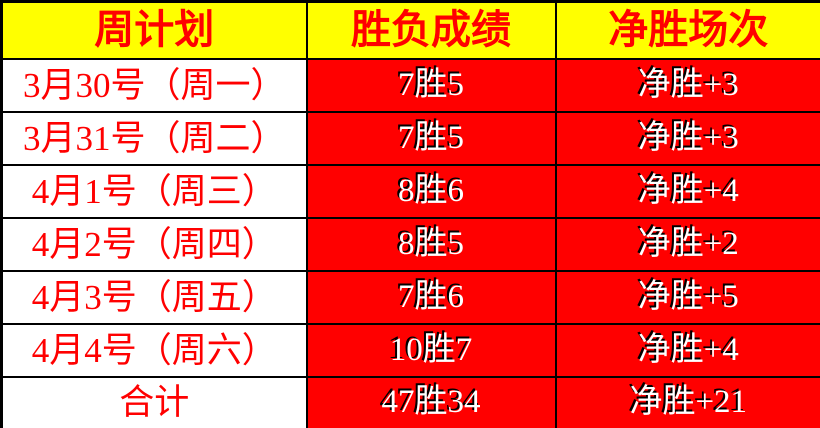 This screenshot has height=428, width=820. Describe the element at coordinates (154, 30) in the screenshot. I see `header-week-plan: 周计划` at that location.